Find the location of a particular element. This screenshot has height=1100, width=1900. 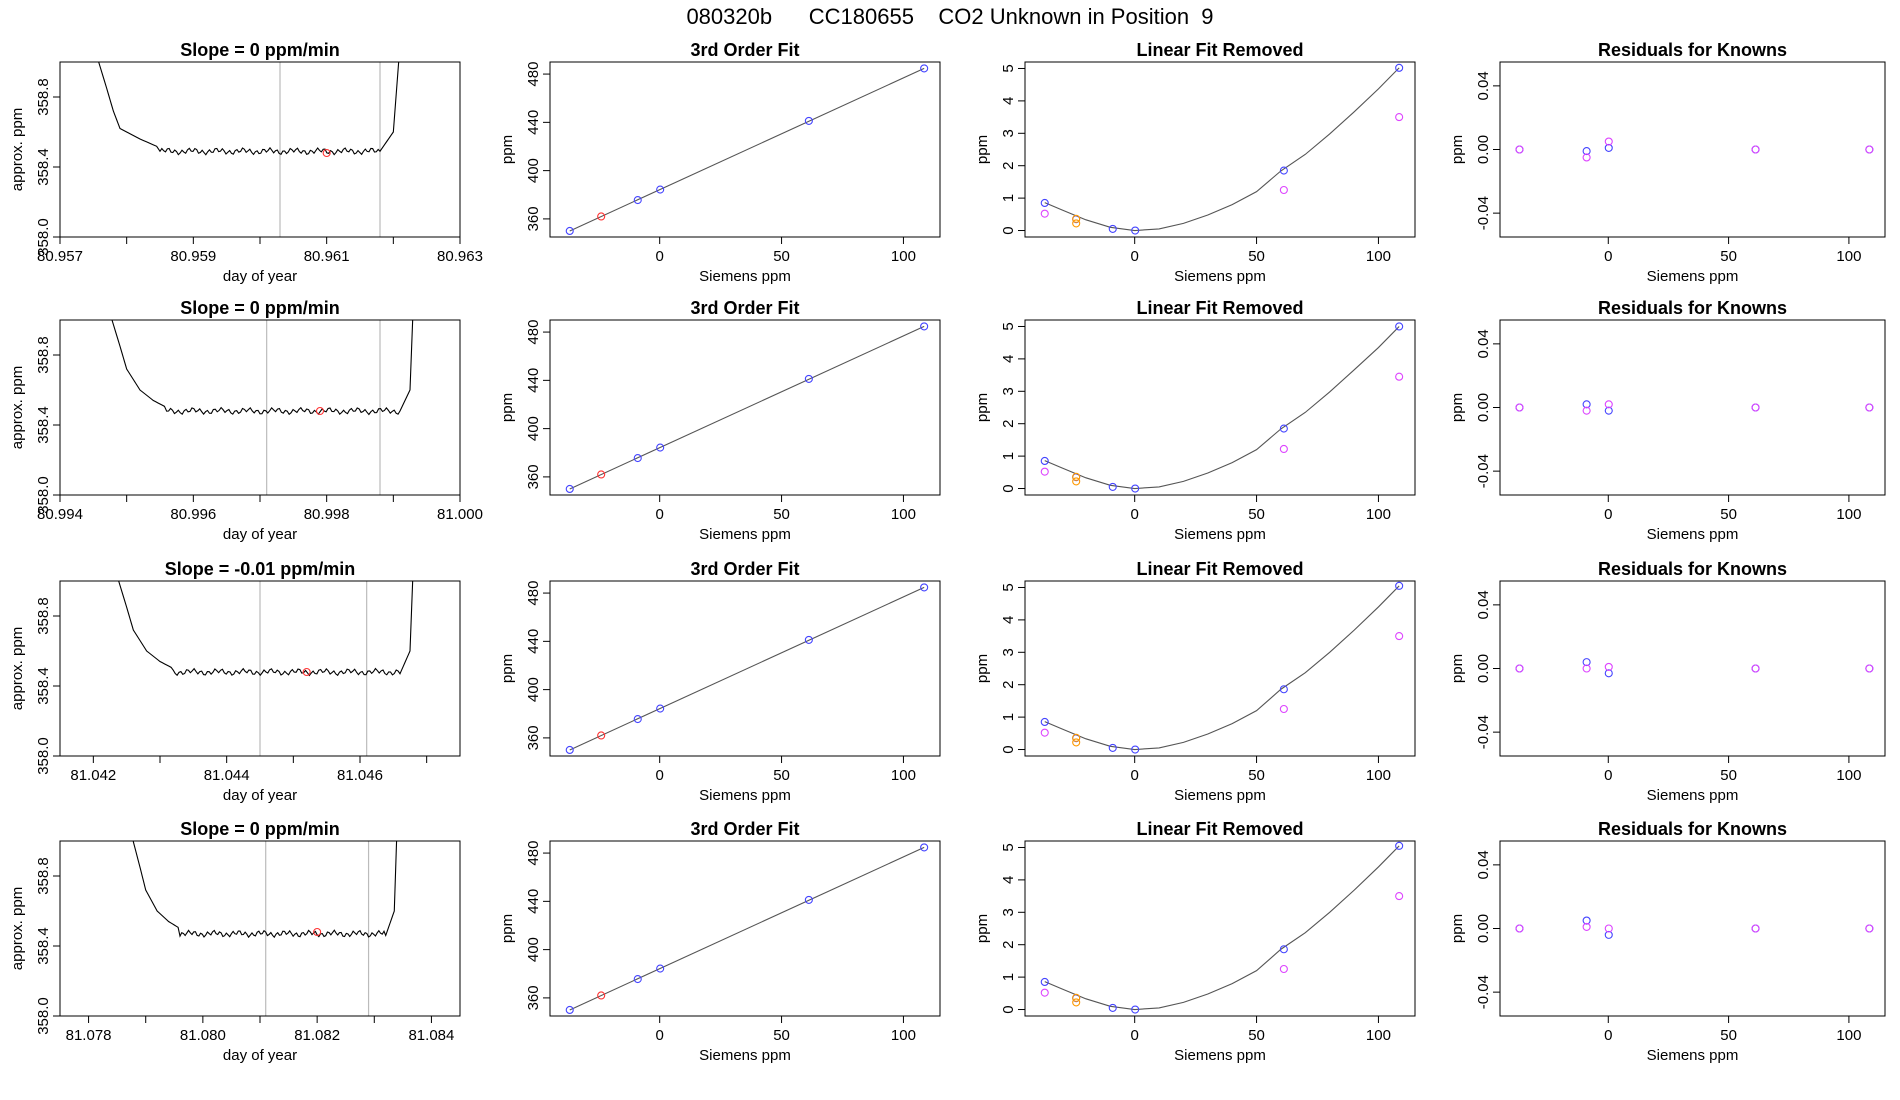

y-tick-label: 0 is located at coordinates (1008, 488).